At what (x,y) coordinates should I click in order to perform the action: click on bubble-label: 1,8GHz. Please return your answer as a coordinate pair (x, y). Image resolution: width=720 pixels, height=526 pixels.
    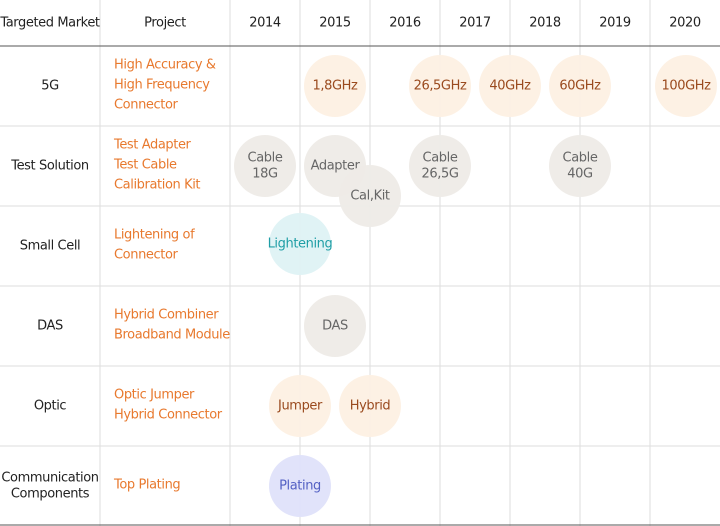
    Looking at the image, I should click on (336, 86).